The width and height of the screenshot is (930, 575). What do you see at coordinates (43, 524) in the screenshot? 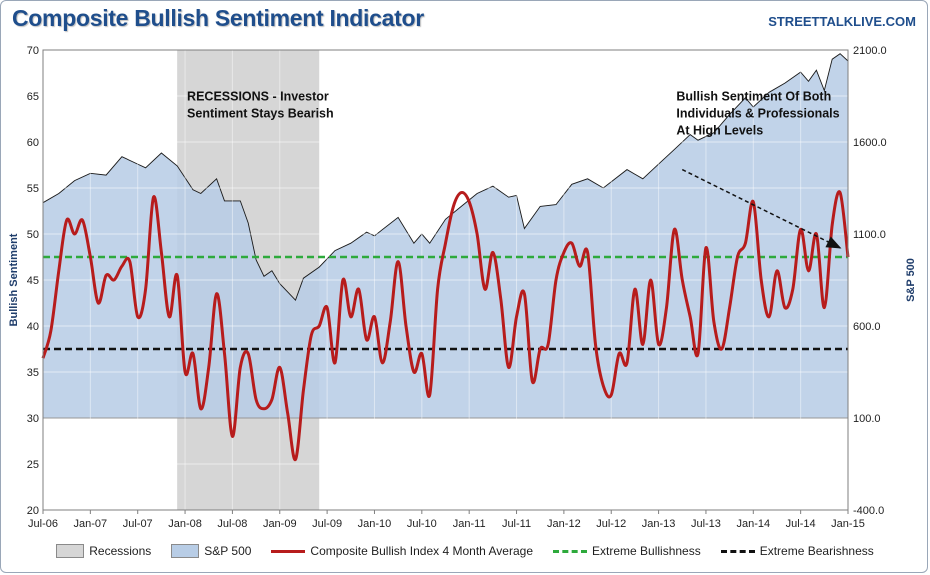
I see `x-tick-label: Jul-06` at bounding box center [43, 524].